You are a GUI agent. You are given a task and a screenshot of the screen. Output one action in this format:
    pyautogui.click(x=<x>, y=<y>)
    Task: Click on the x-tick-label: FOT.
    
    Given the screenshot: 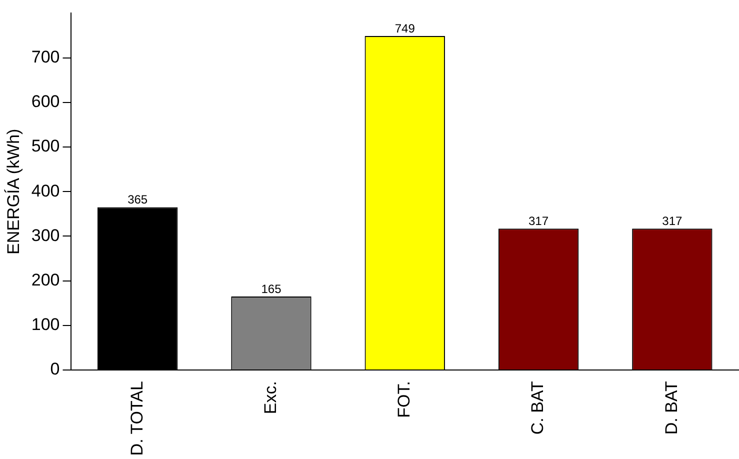 What is the action you would take?
    pyautogui.click(x=404, y=399)
    